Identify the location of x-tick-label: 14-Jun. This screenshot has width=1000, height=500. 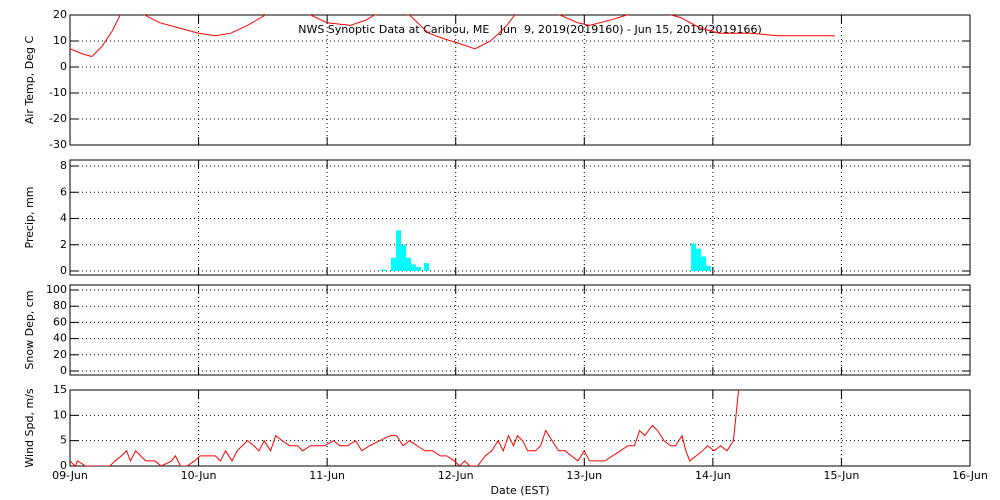
(713, 475).